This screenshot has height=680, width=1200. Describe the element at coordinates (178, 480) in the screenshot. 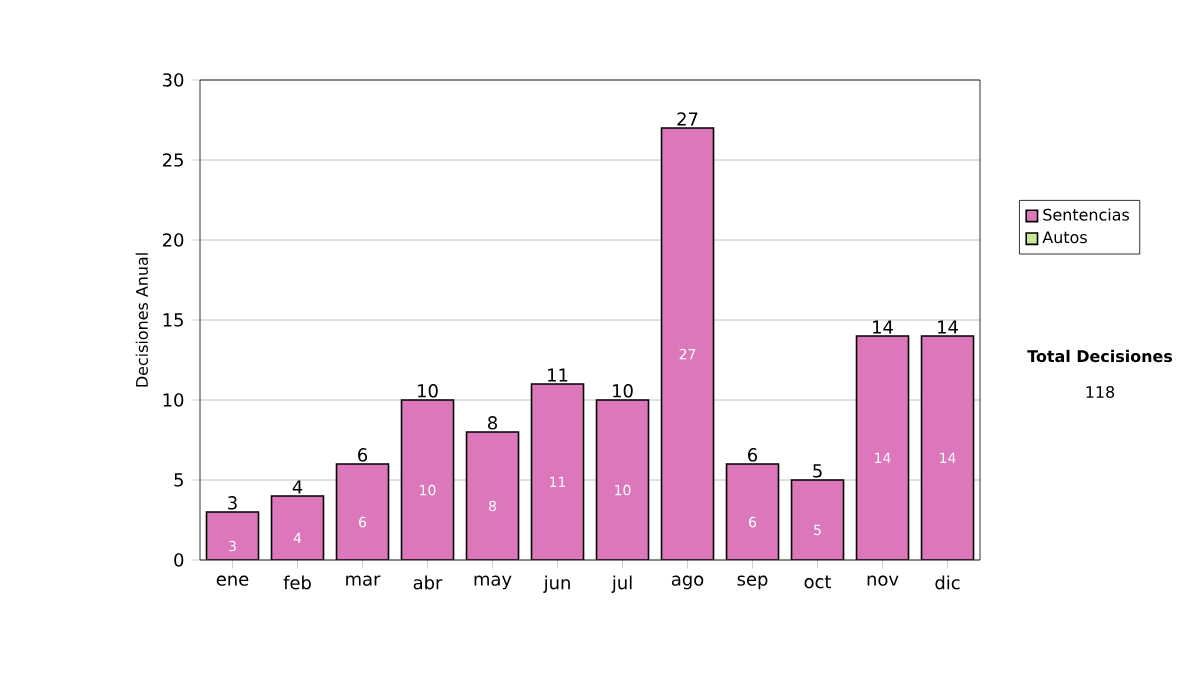

I see `y-tick-label: 5` at that location.